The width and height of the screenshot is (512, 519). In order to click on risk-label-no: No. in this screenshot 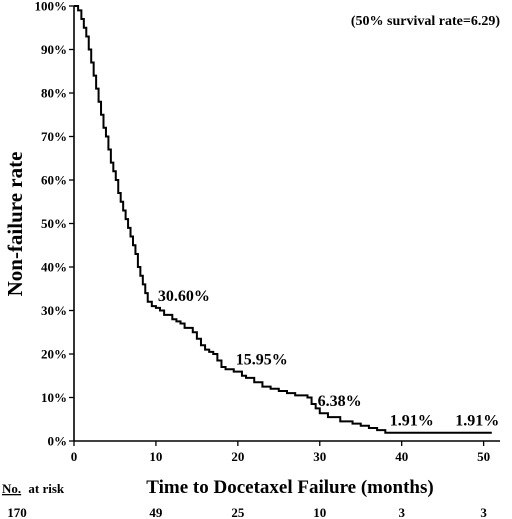, I will do `click(11, 488)`.